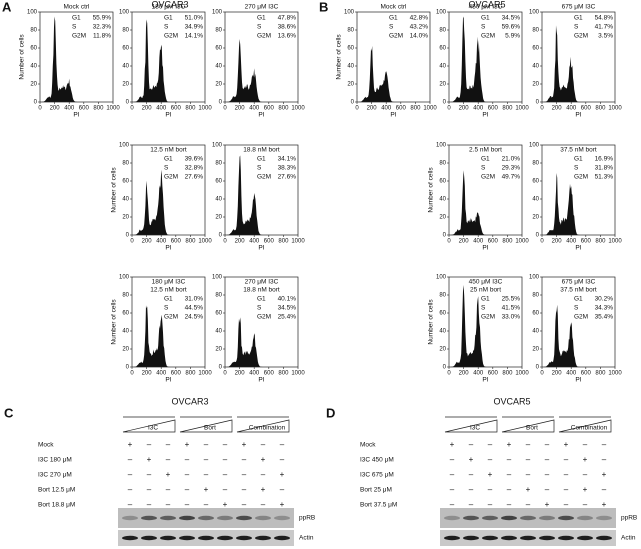  I want to click on panel-letter: D, so click(330, 412).